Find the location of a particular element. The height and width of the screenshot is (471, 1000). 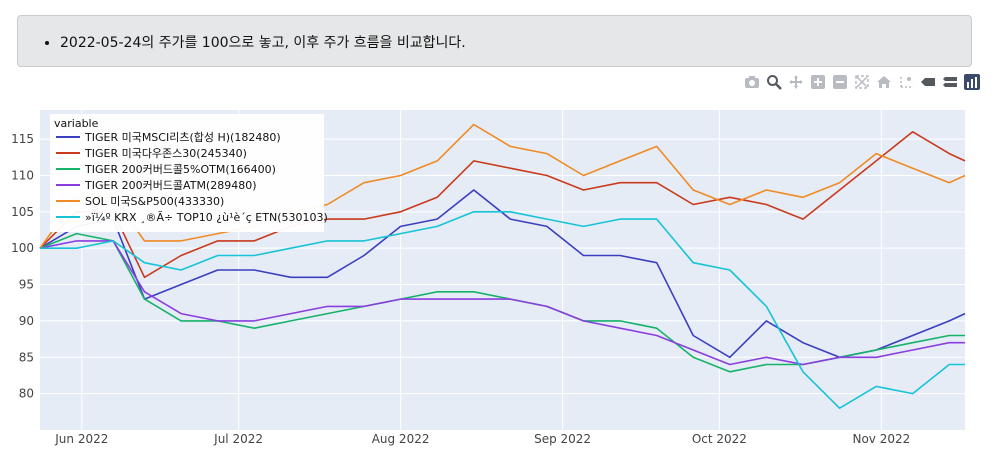

legend-item-label: »ï¼º KRX ¸®Ã÷ TOP10 ¿ù¹è´ç ETN(530103) is located at coordinates (206, 217).